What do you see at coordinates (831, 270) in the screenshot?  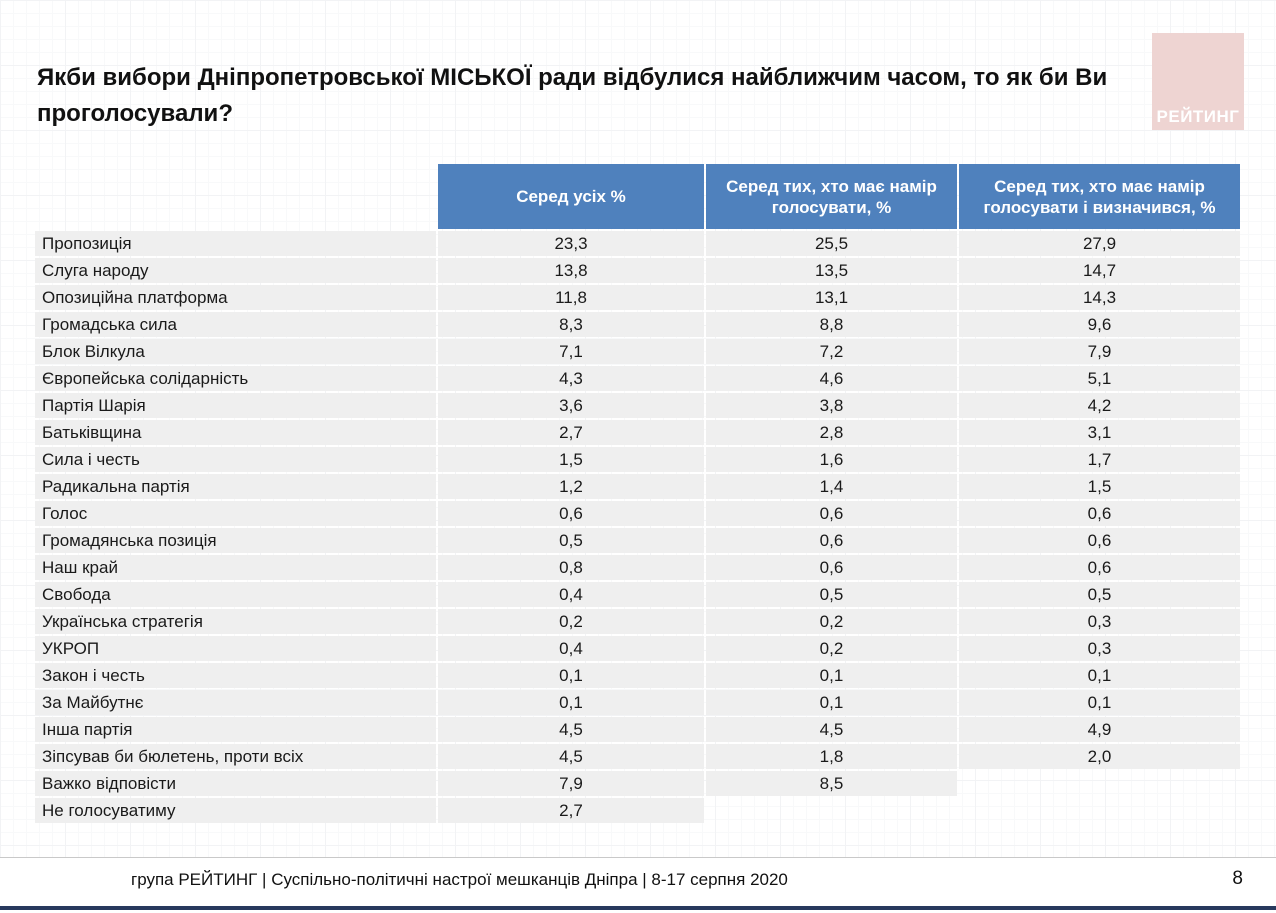 I see `value-cell: 13,5` at bounding box center [831, 270].